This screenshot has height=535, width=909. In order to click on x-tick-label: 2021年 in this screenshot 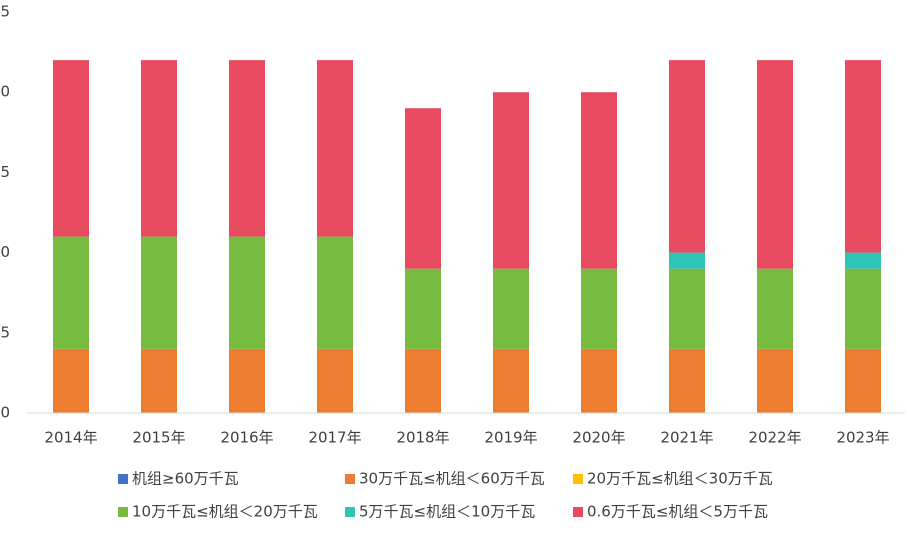, I will do `click(686, 438)`.